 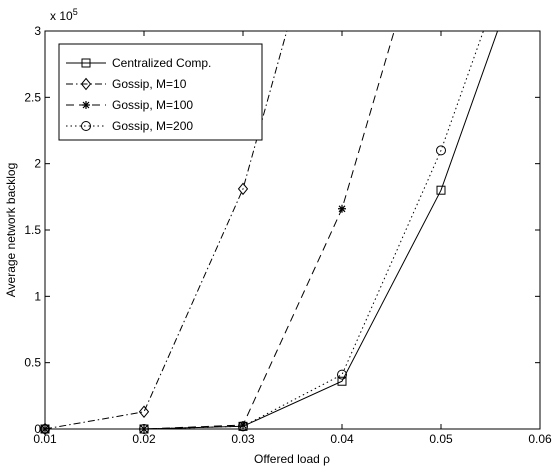 I want to click on legend-label-1: Centralized Comp., so click(x=161, y=63).